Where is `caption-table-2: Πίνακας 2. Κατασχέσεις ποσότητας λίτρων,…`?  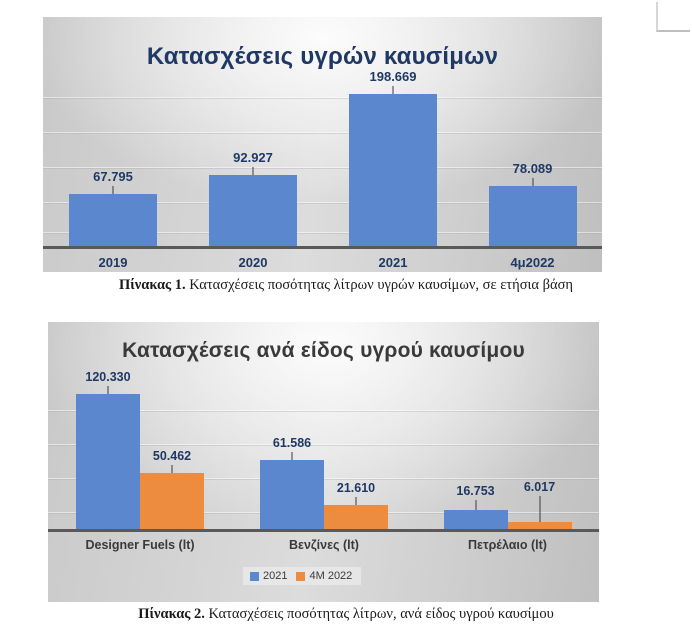
caption-table-2: Πίνακας 2. Κατασχέσεις ποσότητας λίτρων,… is located at coordinates (346, 614).